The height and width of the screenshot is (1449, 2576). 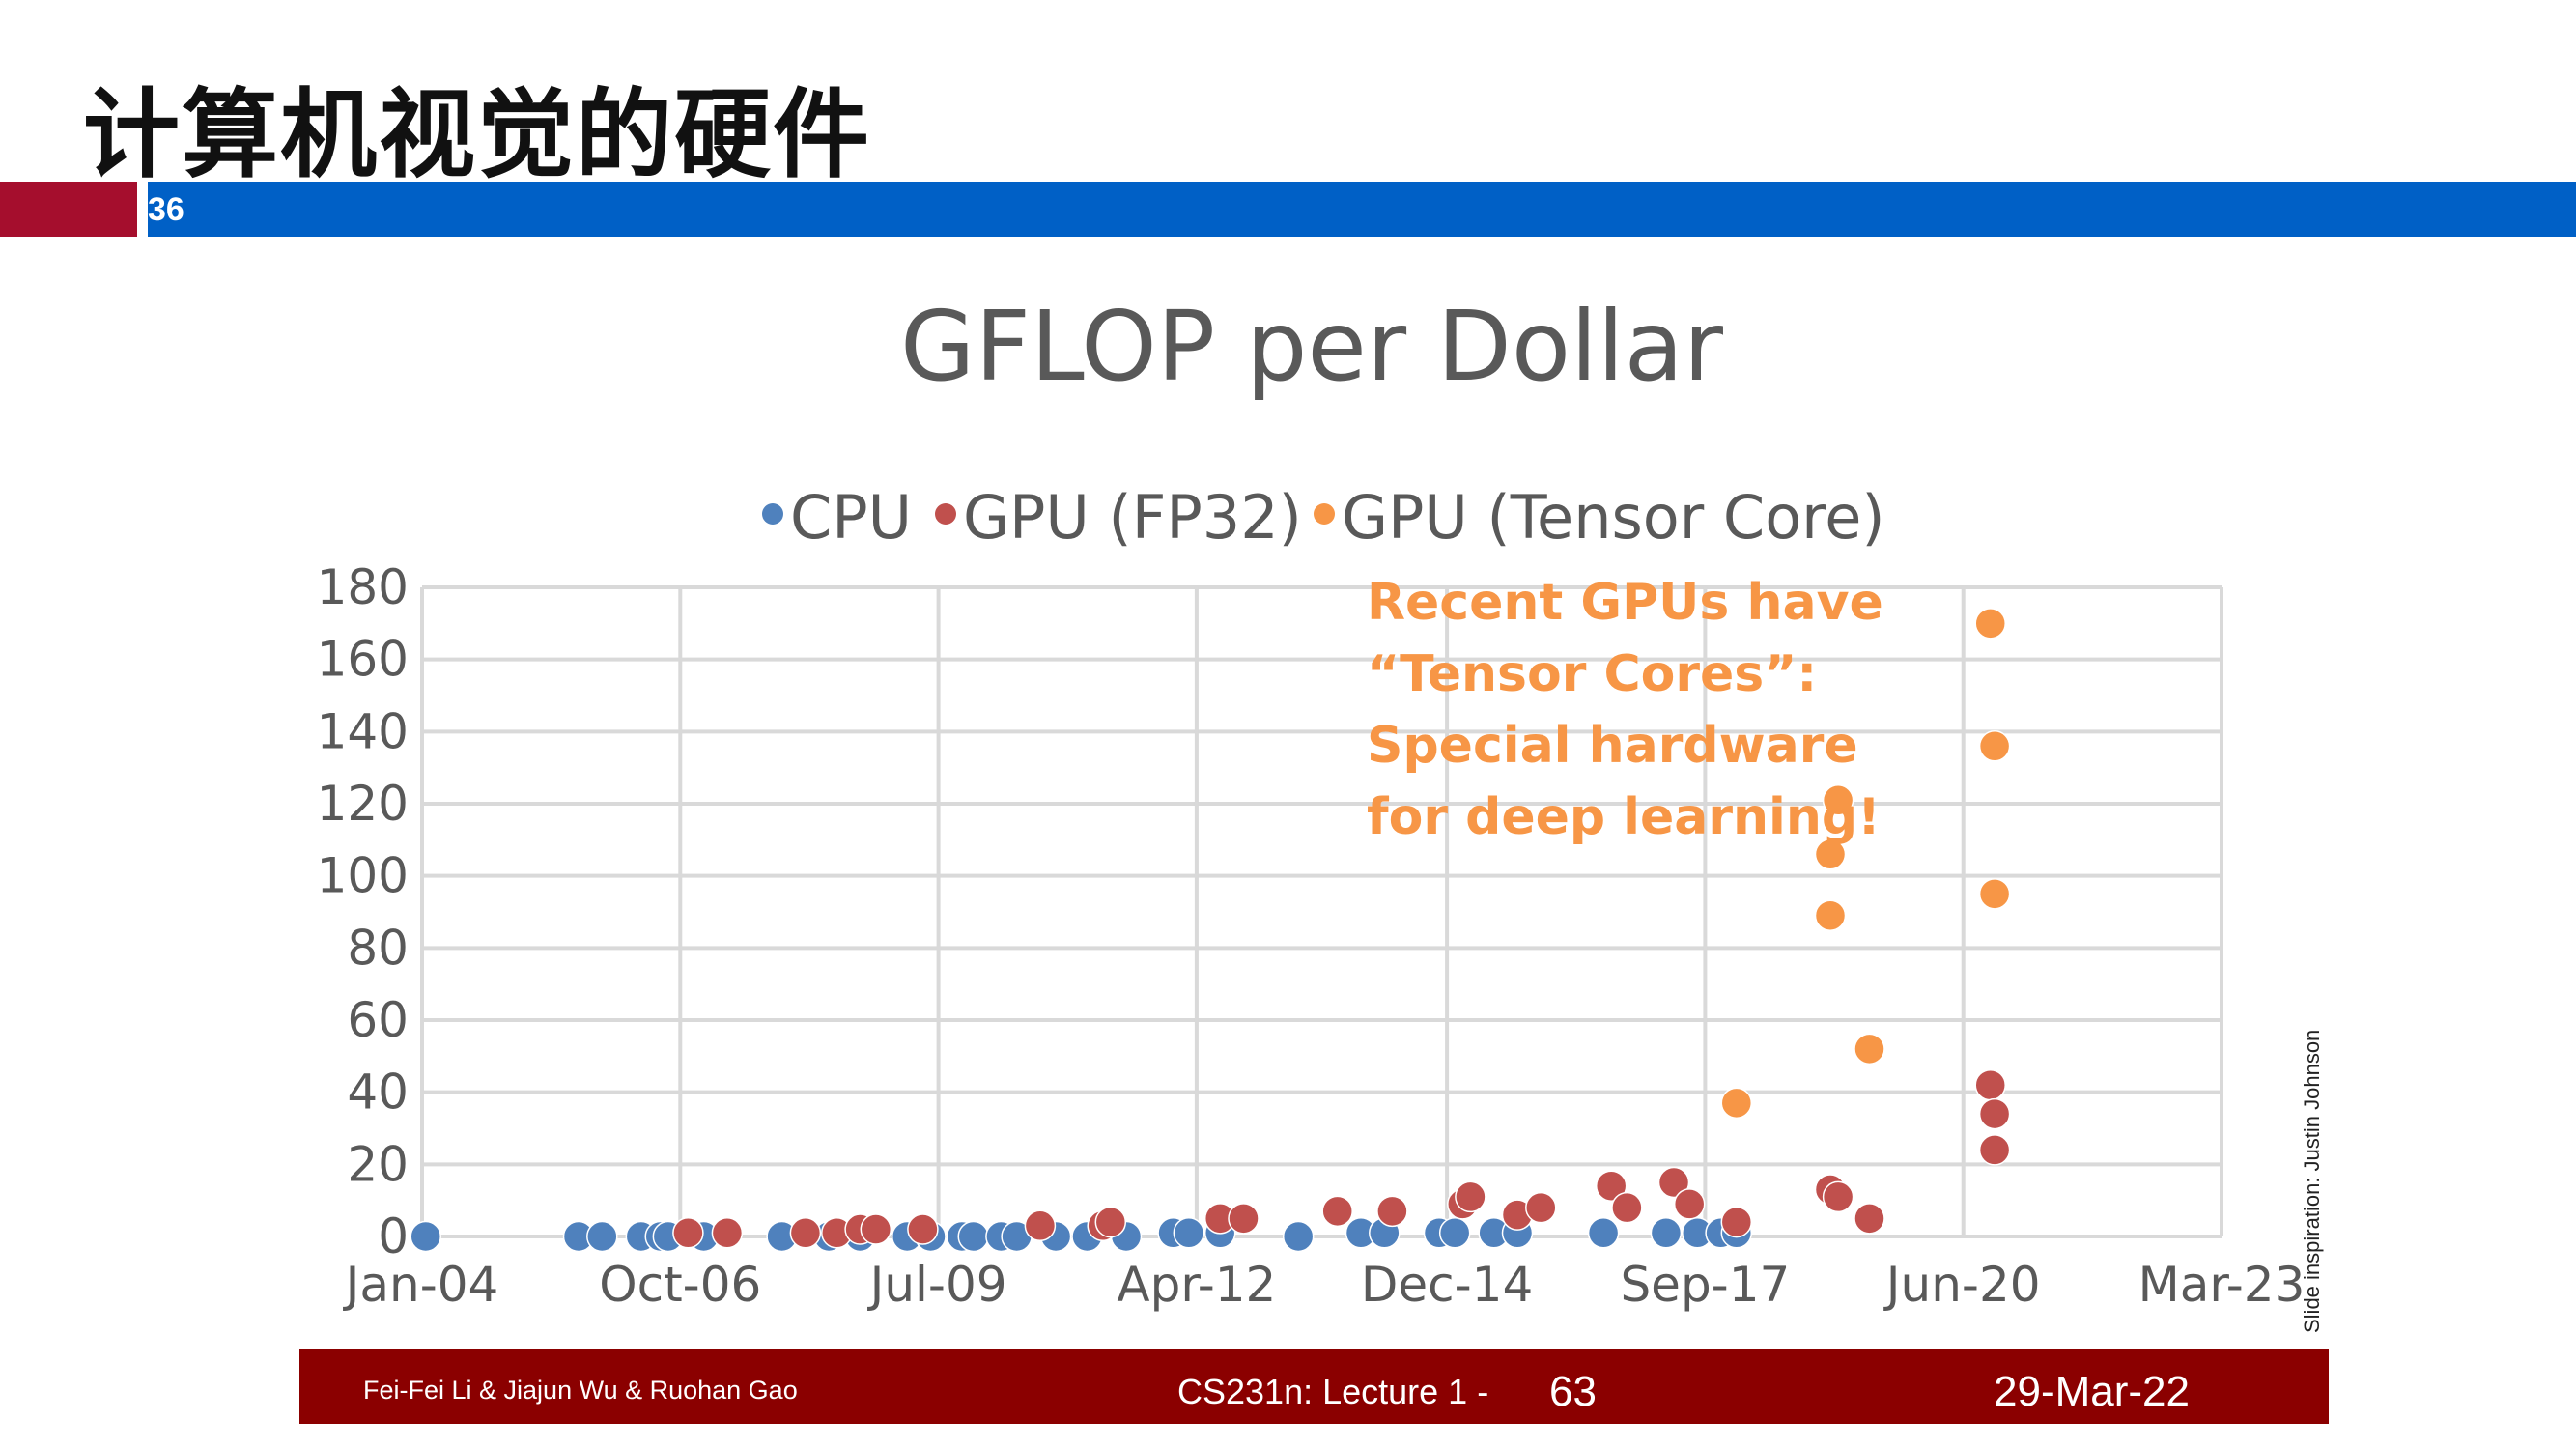 What do you see at coordinates (2092, 1391) in the screenshot?
I see `footer-date: 29-Mar-22` at bounding box center [2092, 1391].